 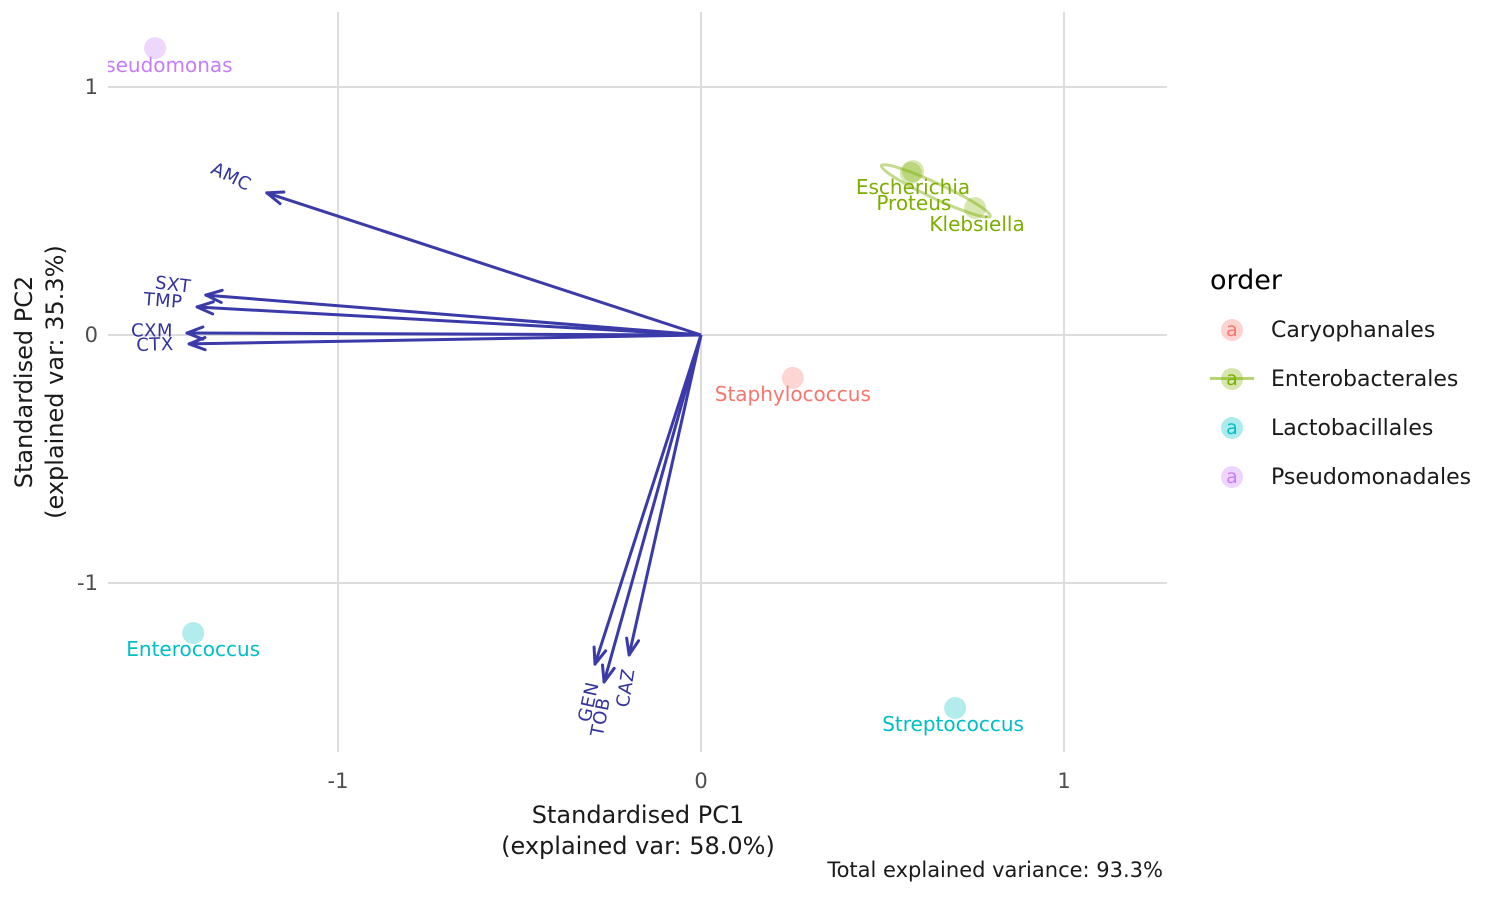 I want to click on legend-item-enterobacterales: a Enterobacterales, so click(x=1340, y=379).